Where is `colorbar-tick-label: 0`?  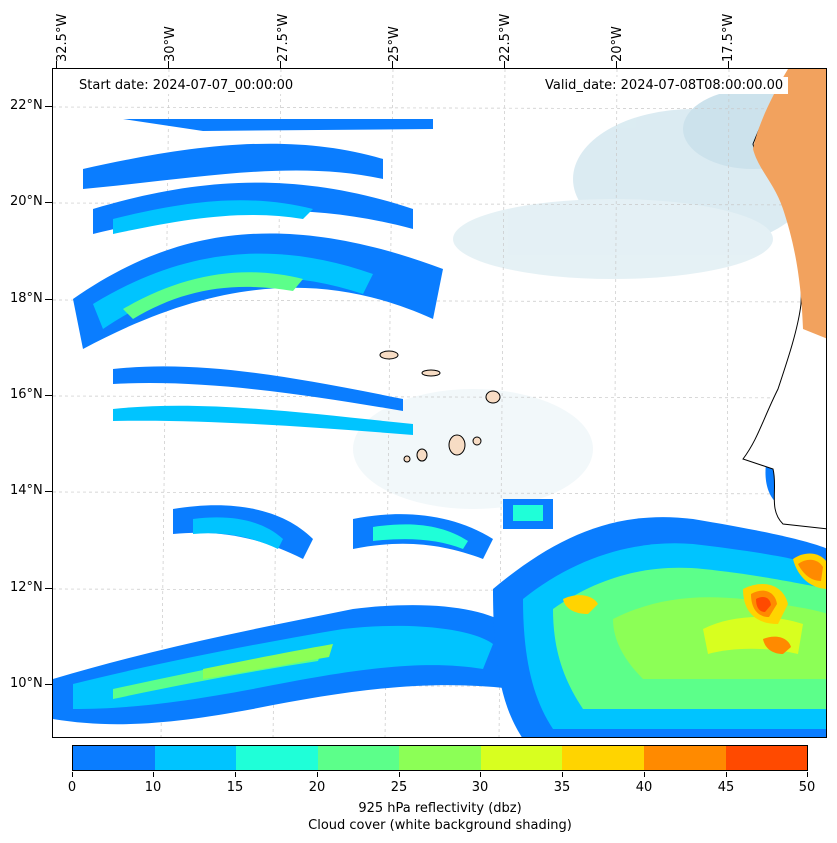
colorbar-tick-label: 0 is located at coordinates (72, 787).